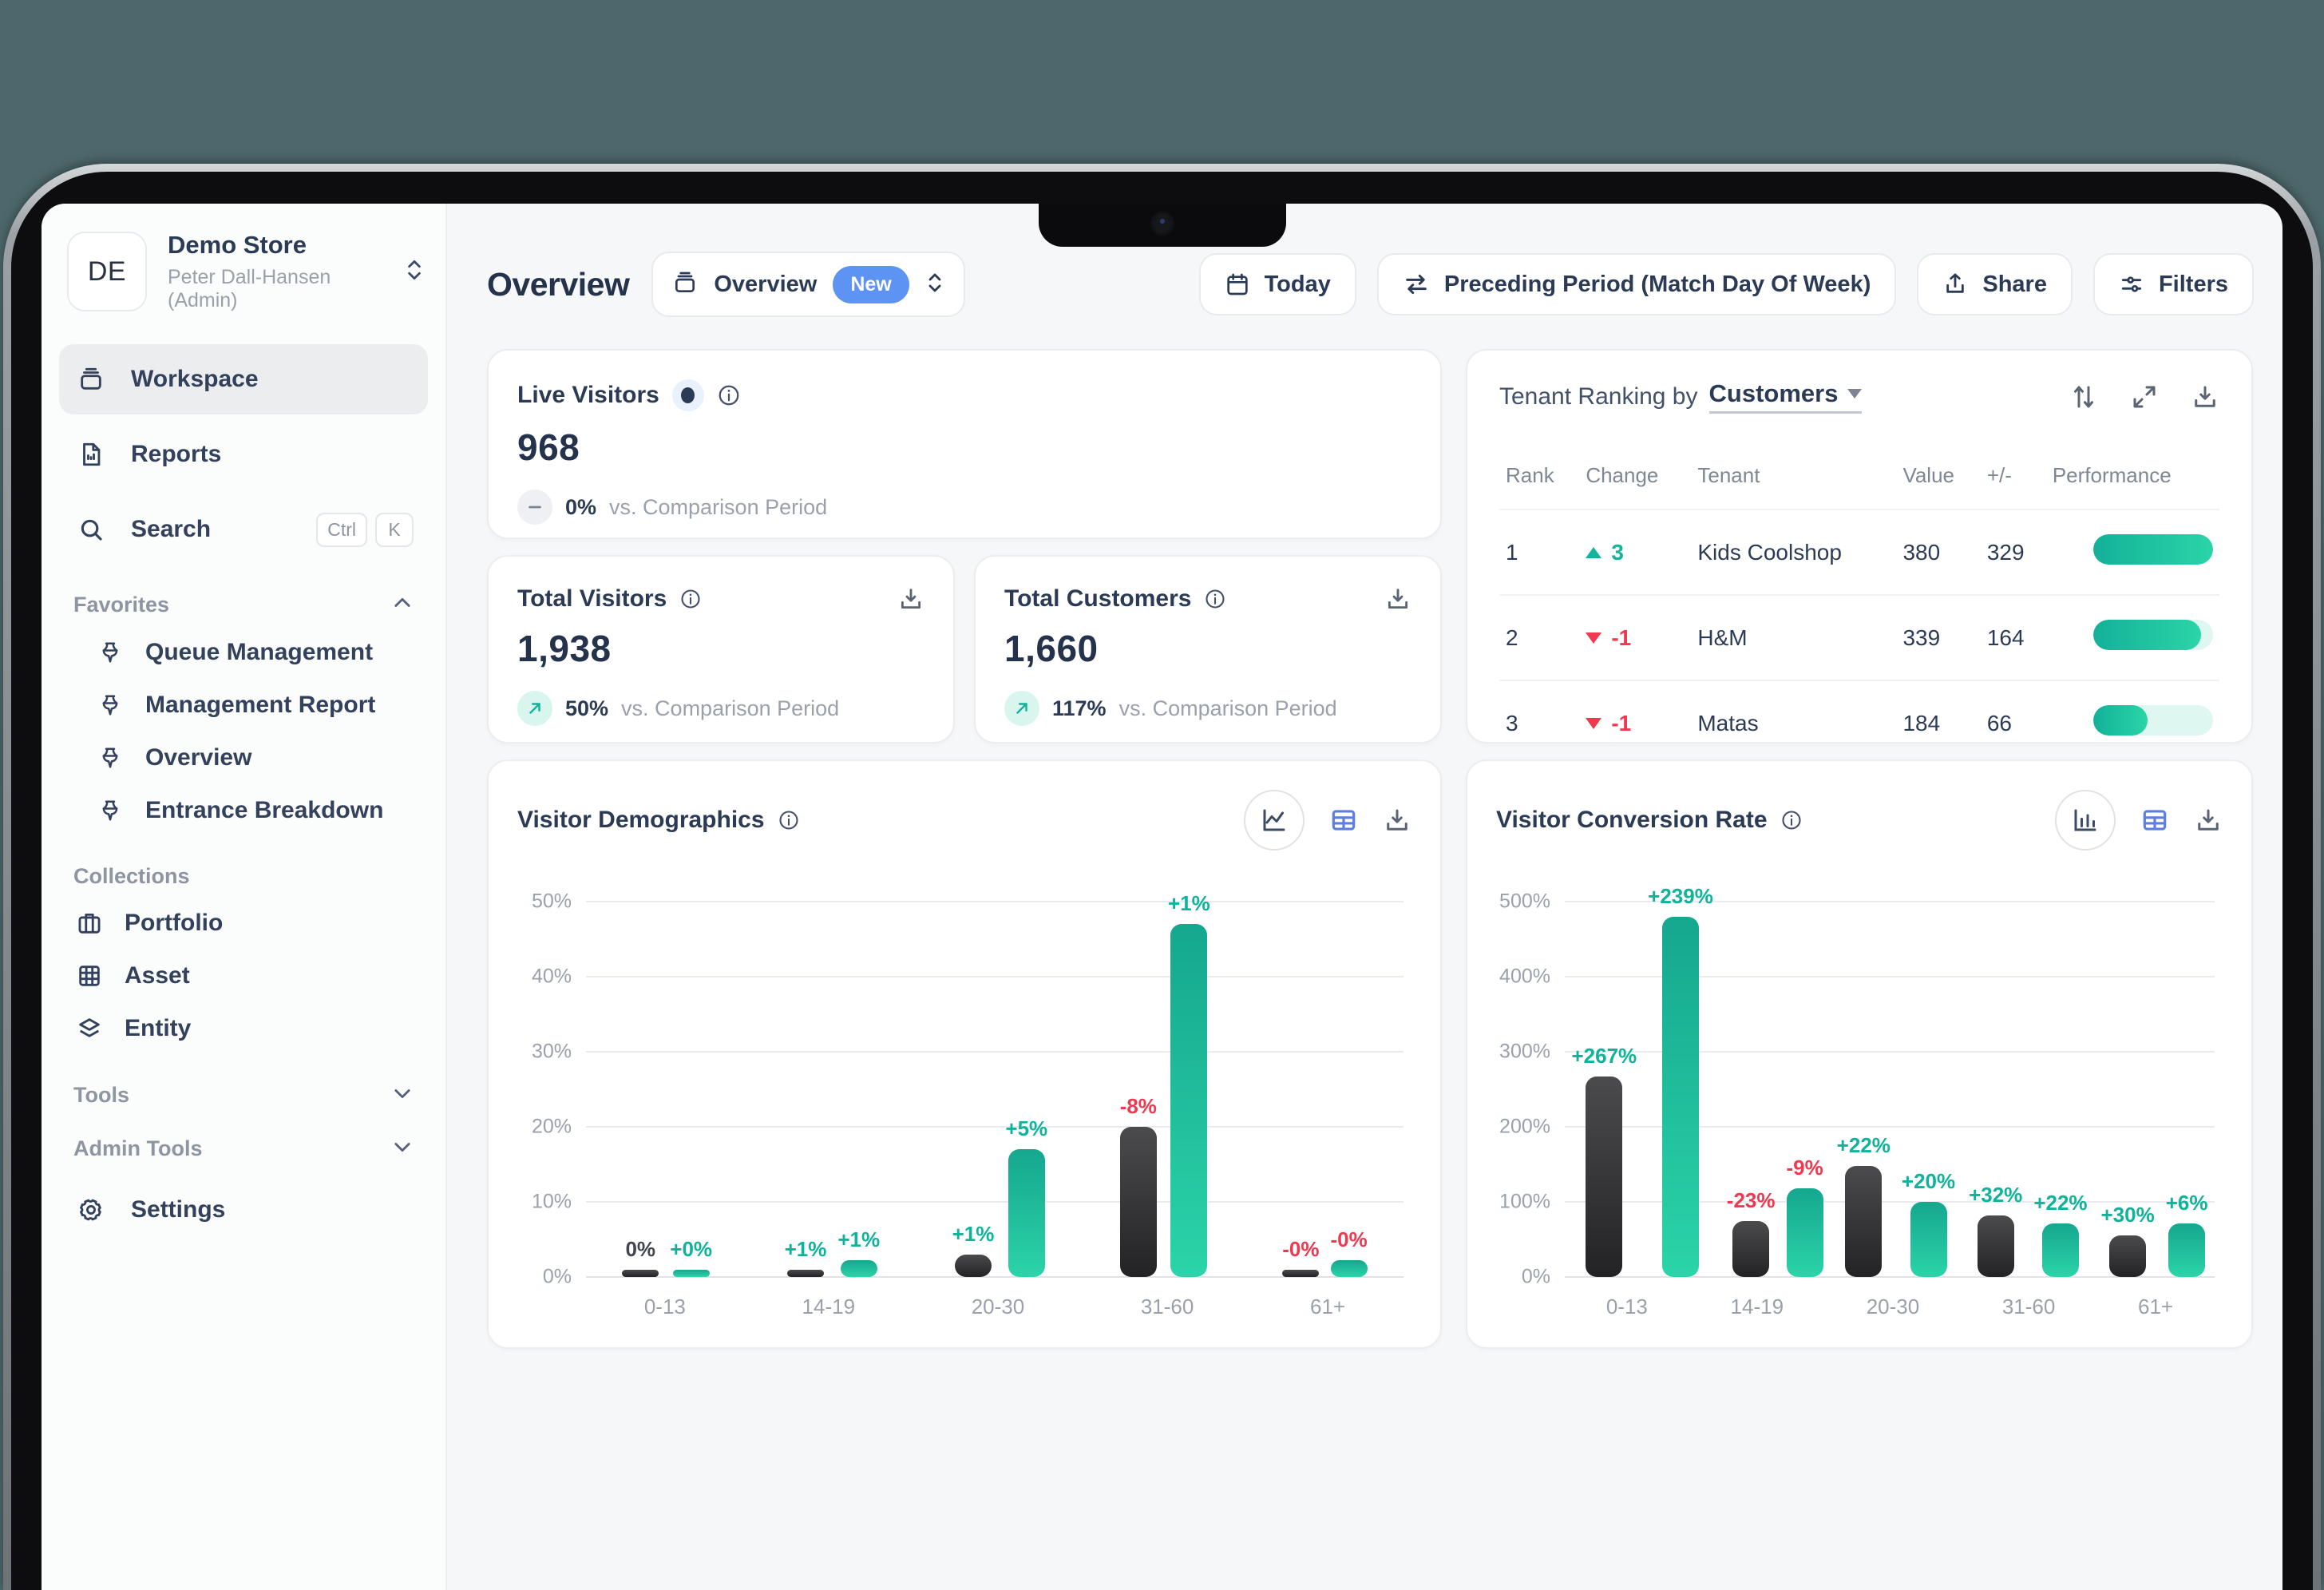 This screenshot has width=2324, height=1590. I want to click on pin-icon, so click(110, 705).